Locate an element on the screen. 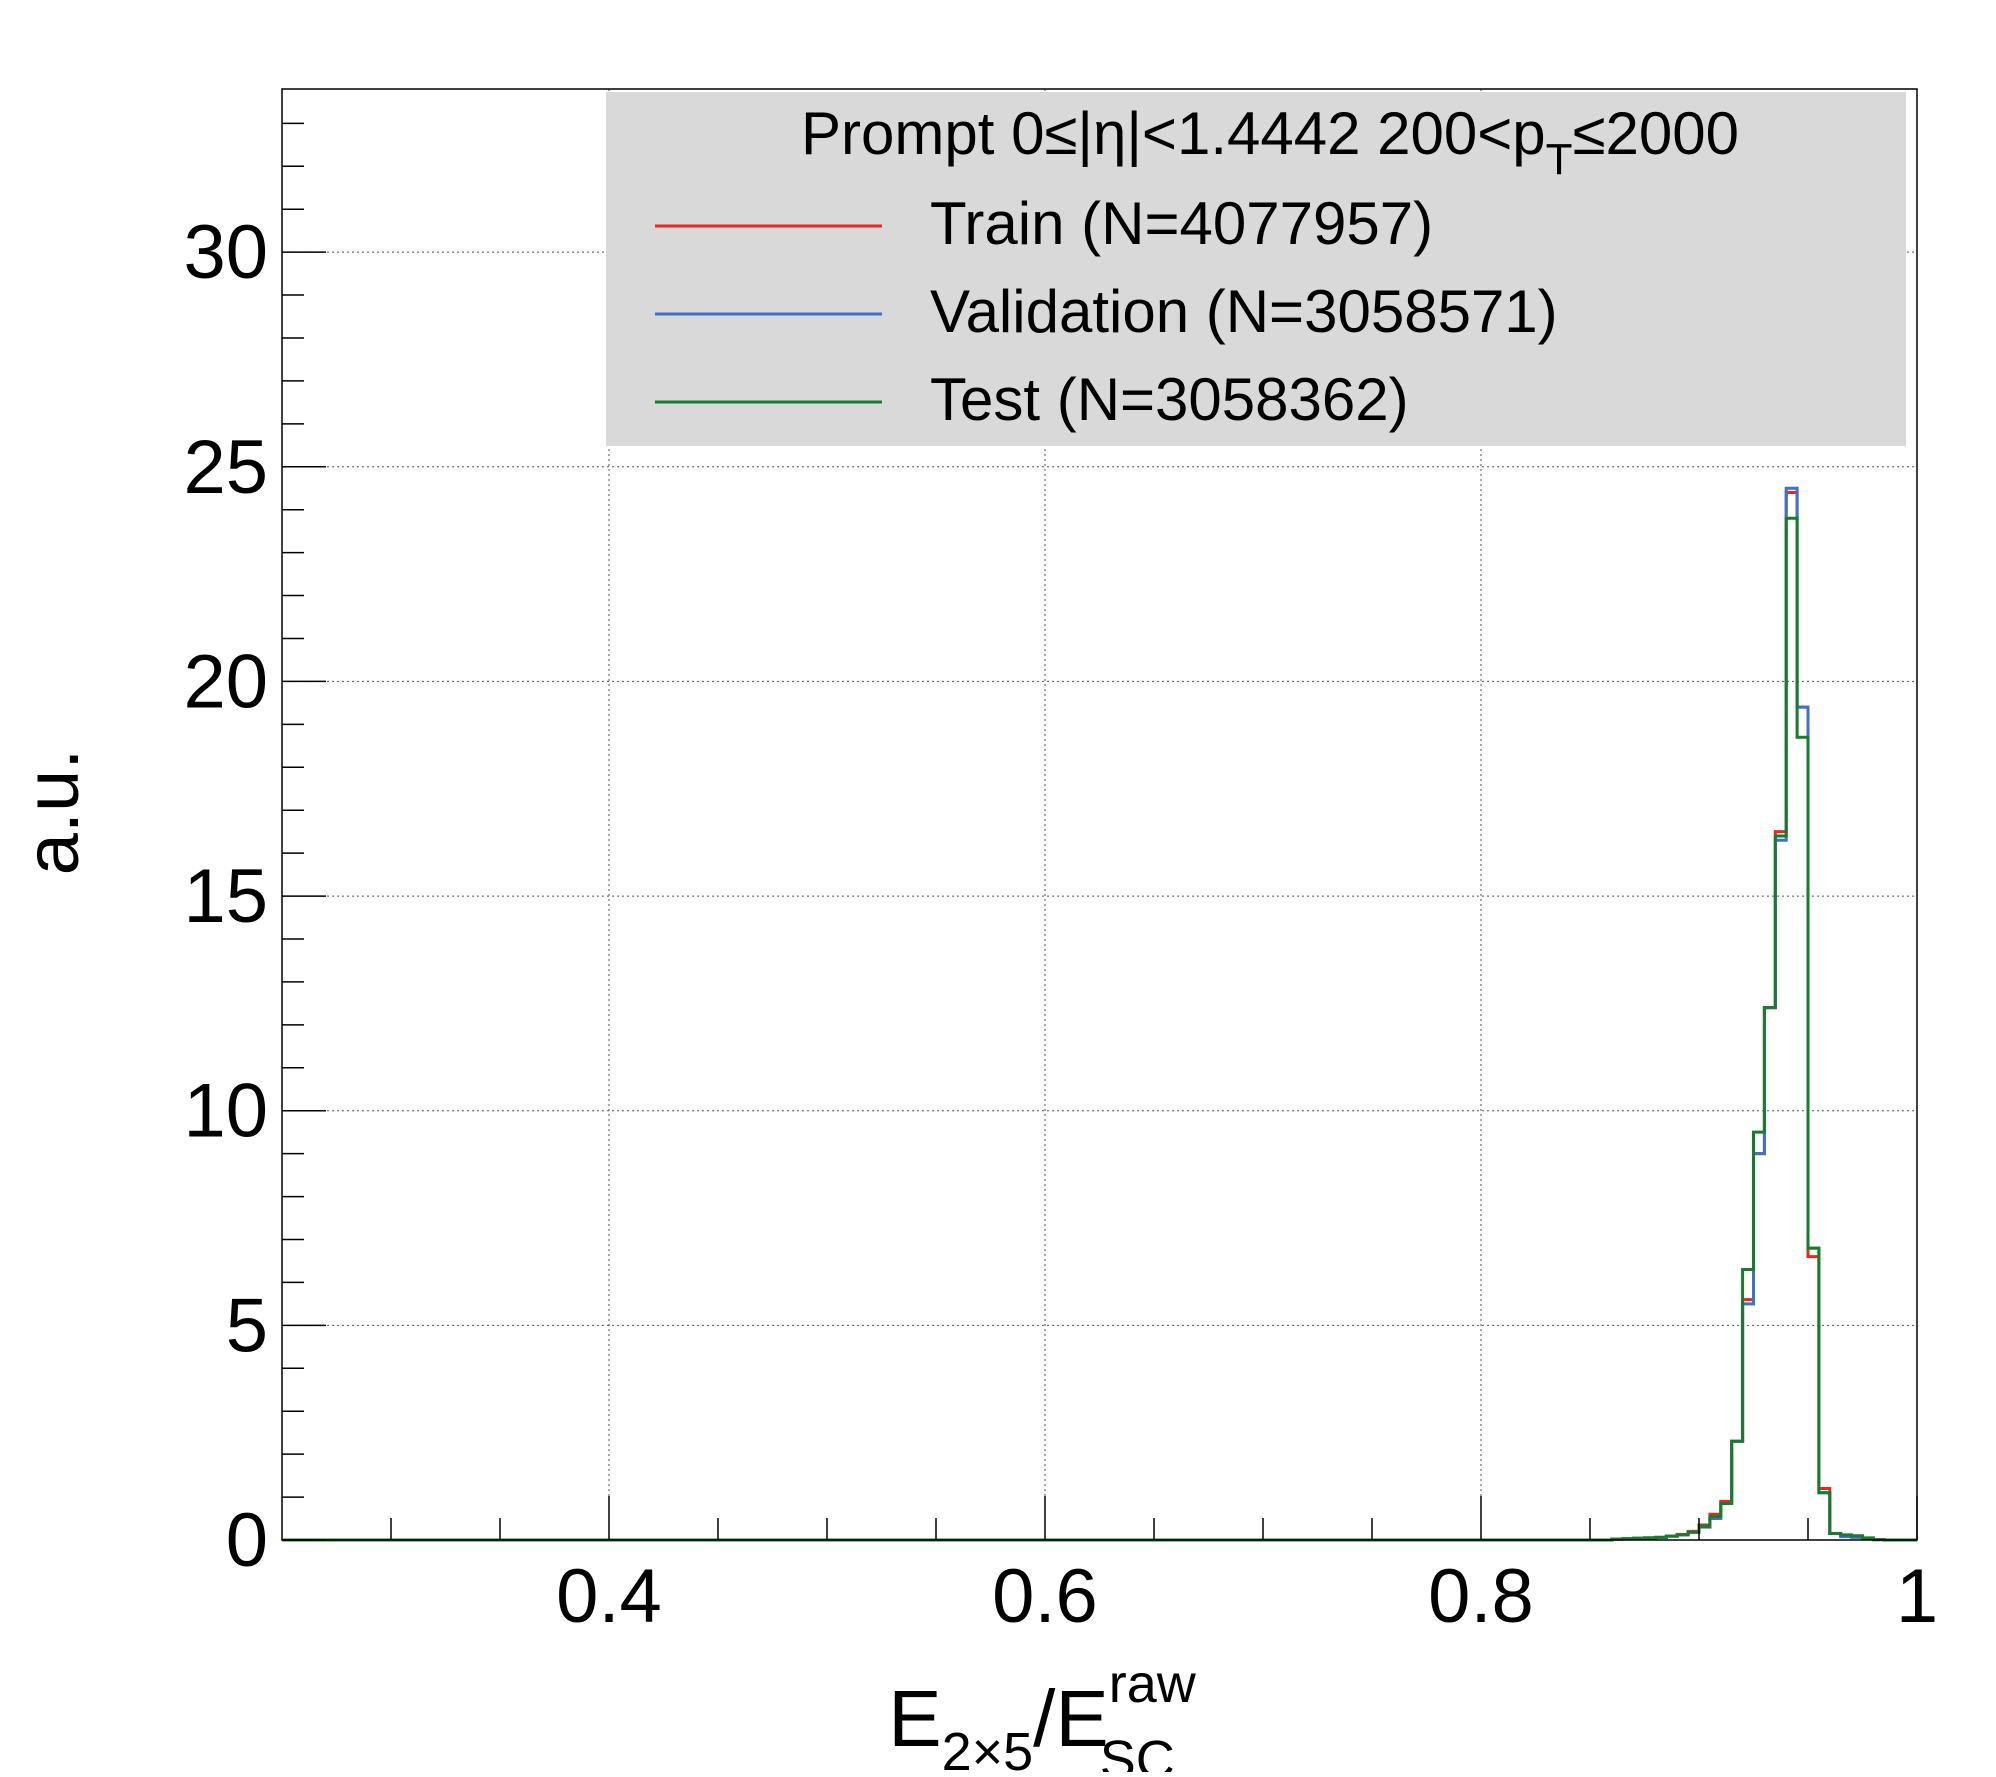 This screenshot has height=1777, width=1996. legend-label-train: Train (N=4077957) is located at coordinates (1181, 223).